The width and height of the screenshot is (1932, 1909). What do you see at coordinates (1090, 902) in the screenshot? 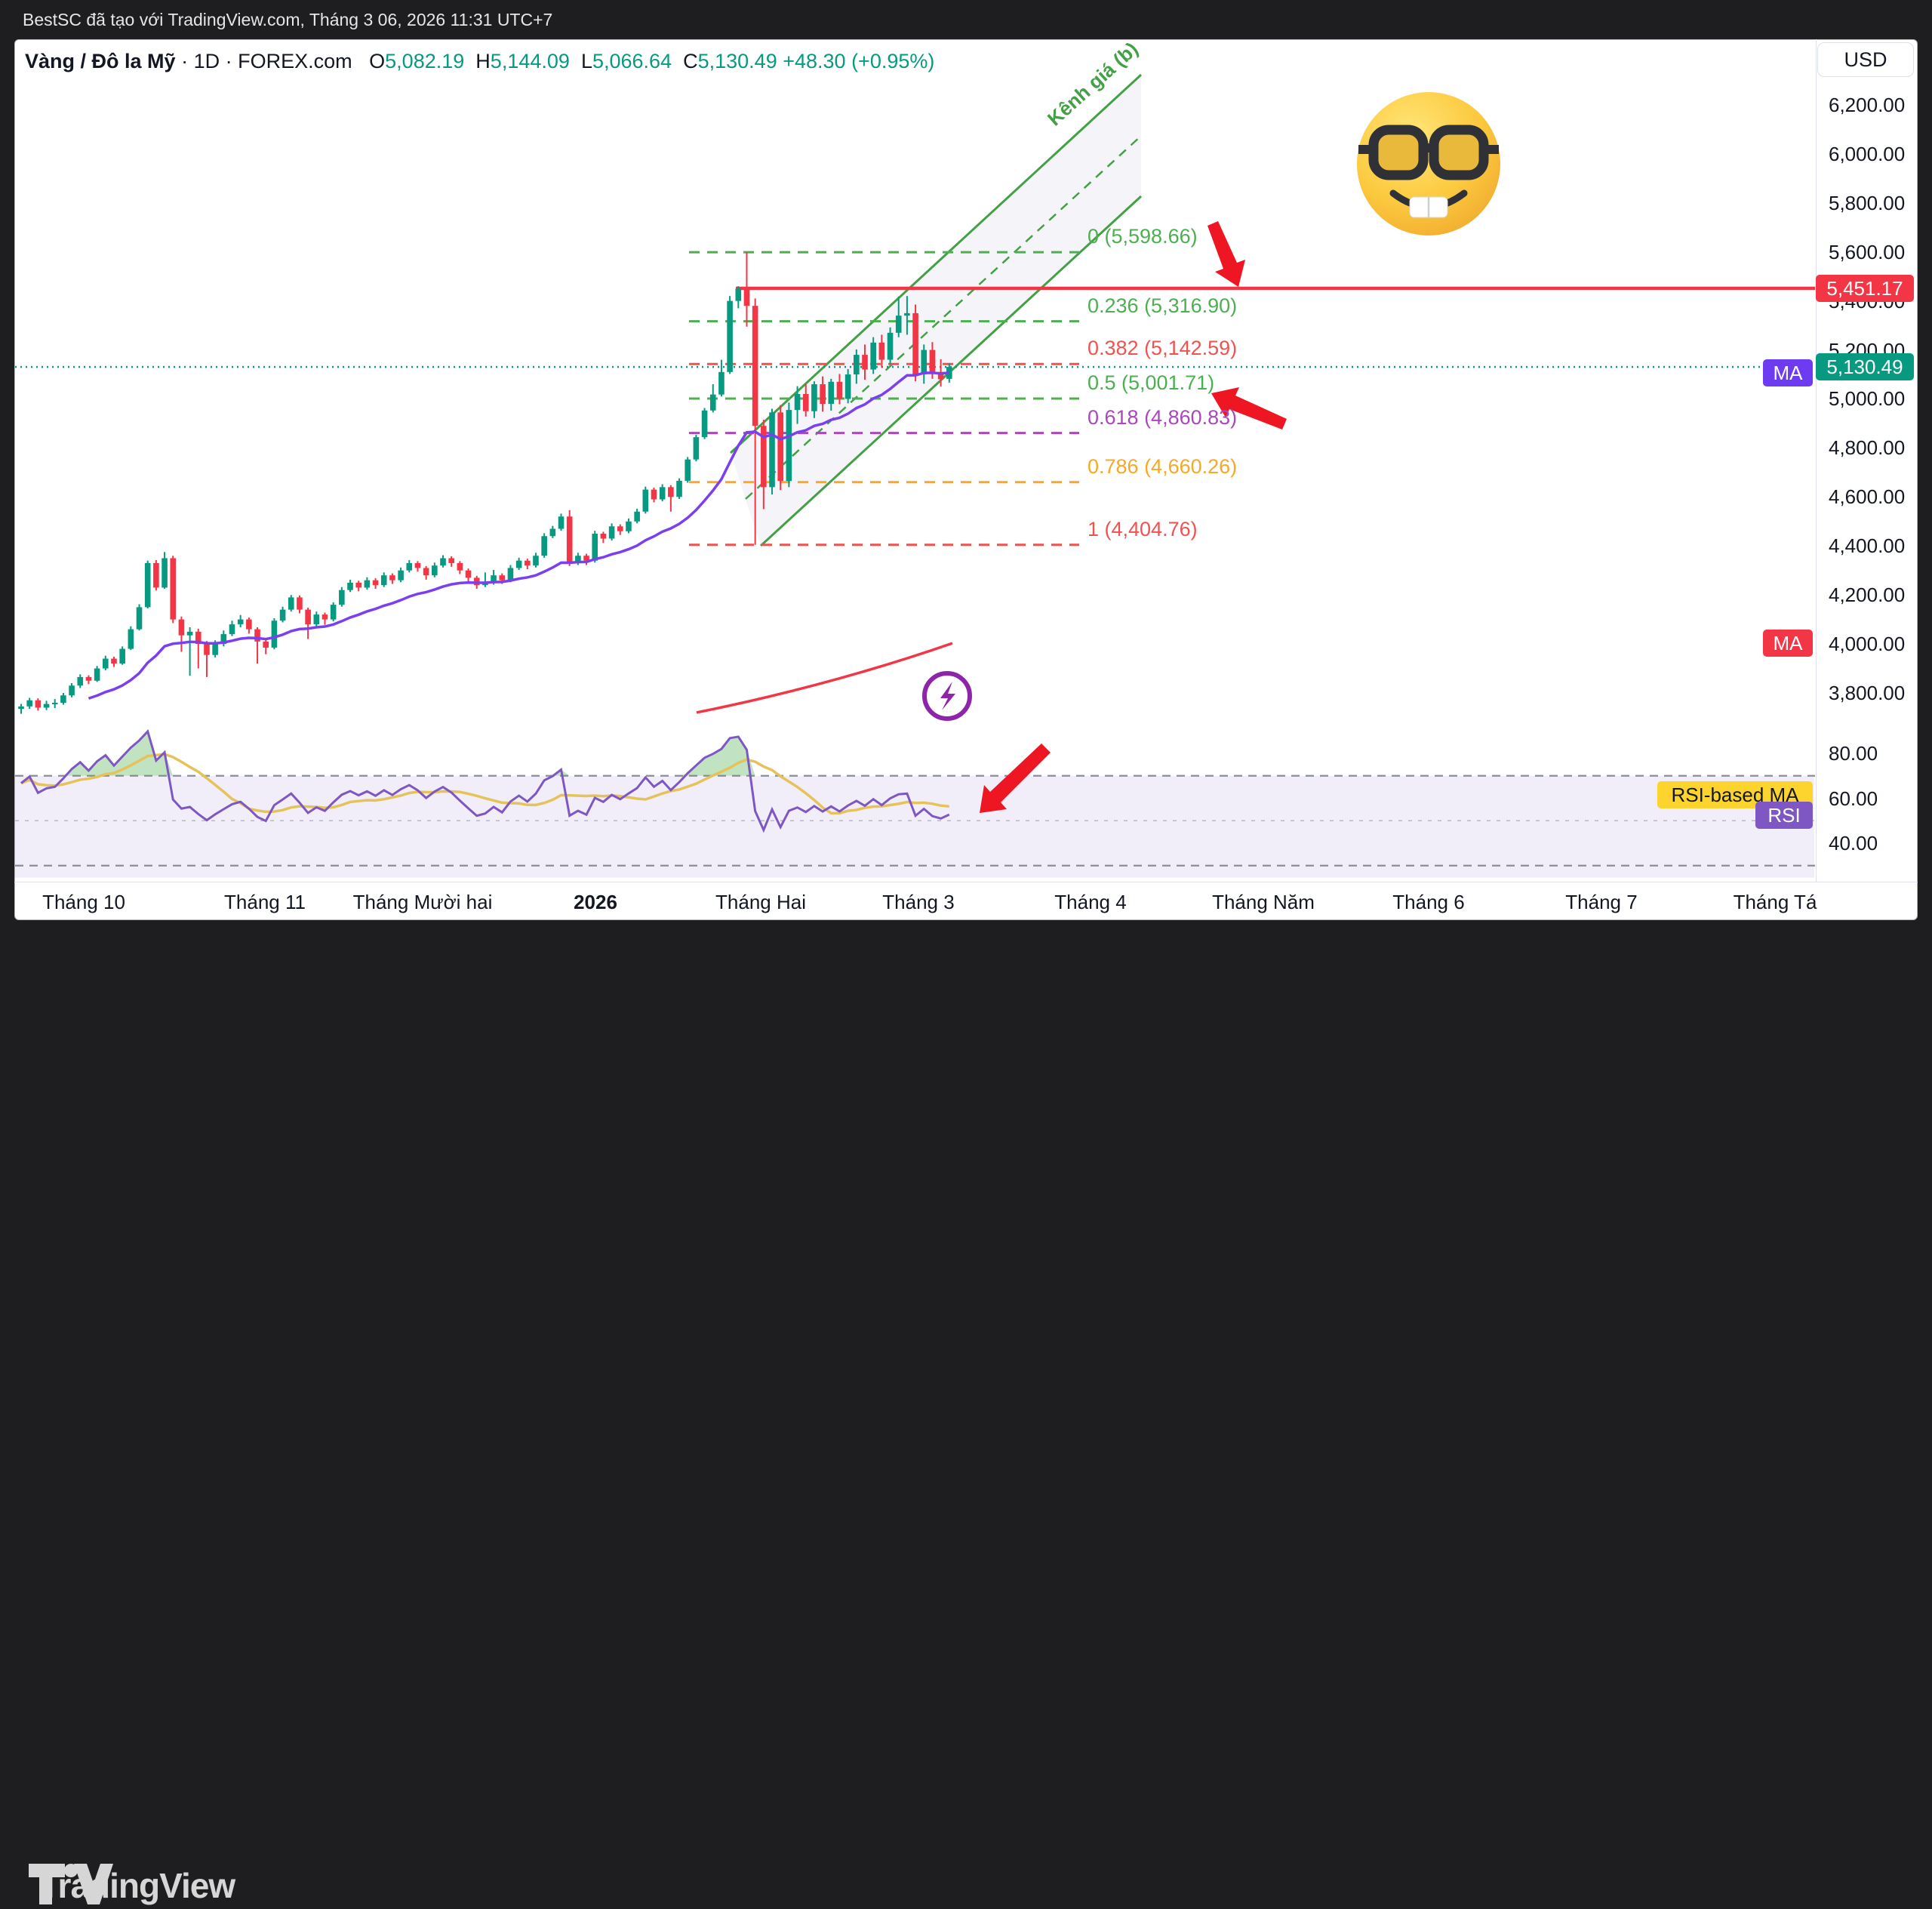
I see `time-tick: Tháng 4` at bounding box center [1090, 902].